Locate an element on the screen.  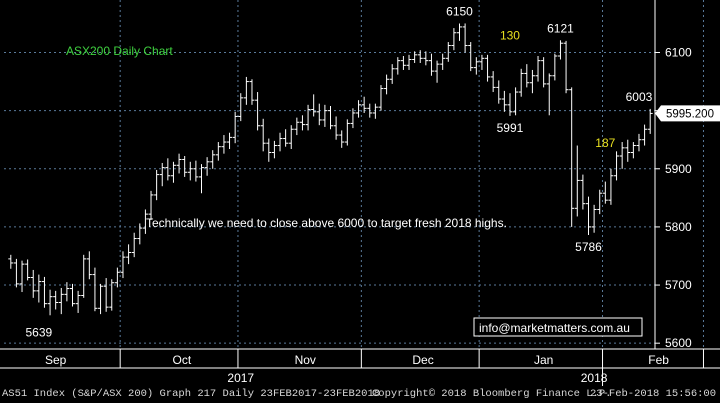
month-label-dec: Dec is located at coordinates (422, 360).